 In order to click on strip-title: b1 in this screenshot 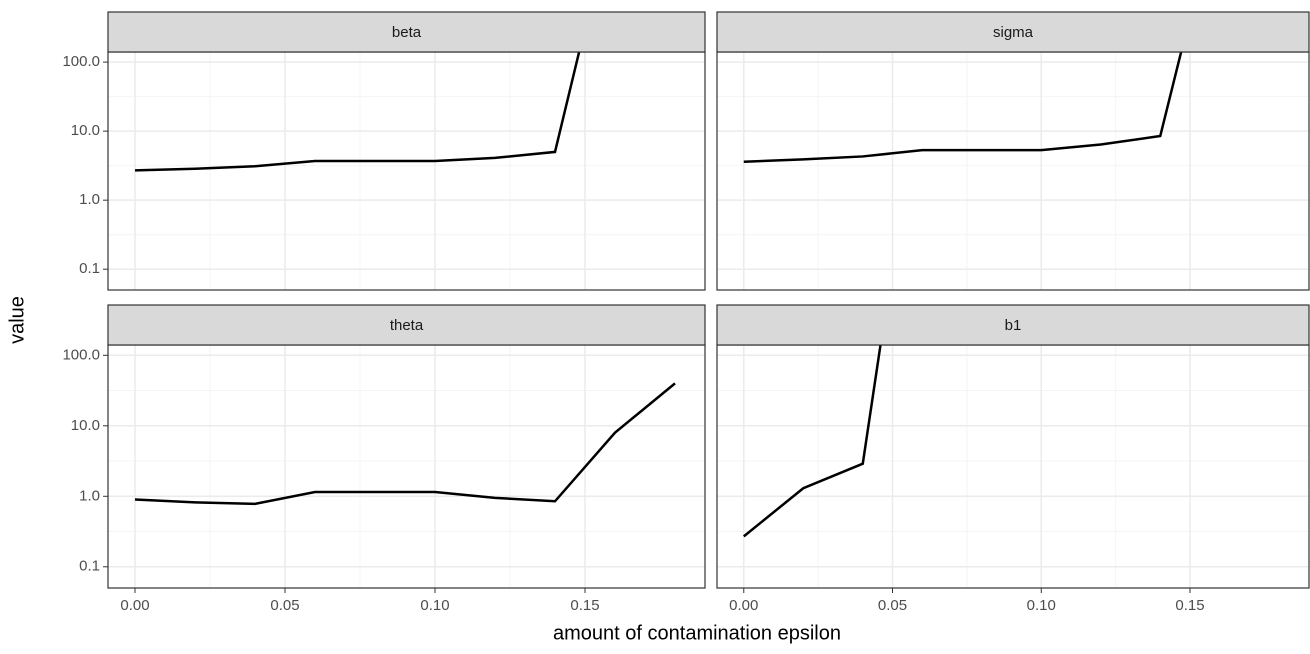, I will do `click(1013, 325)`.